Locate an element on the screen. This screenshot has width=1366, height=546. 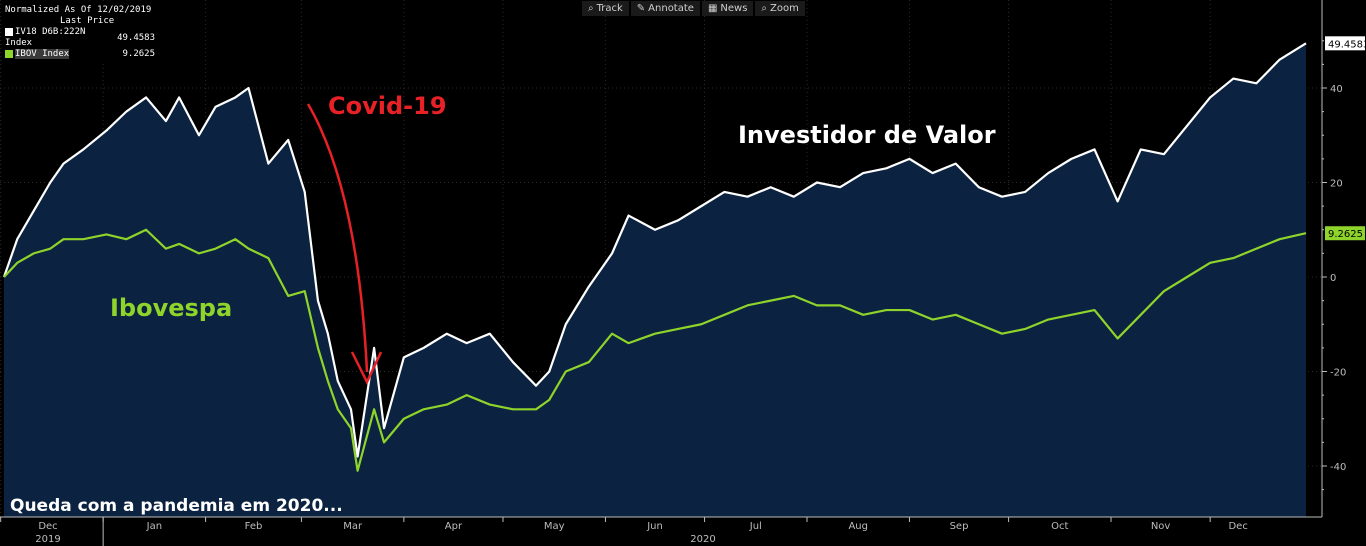
annotation-covid: Covid-19 is located at coordinates (387, 106).